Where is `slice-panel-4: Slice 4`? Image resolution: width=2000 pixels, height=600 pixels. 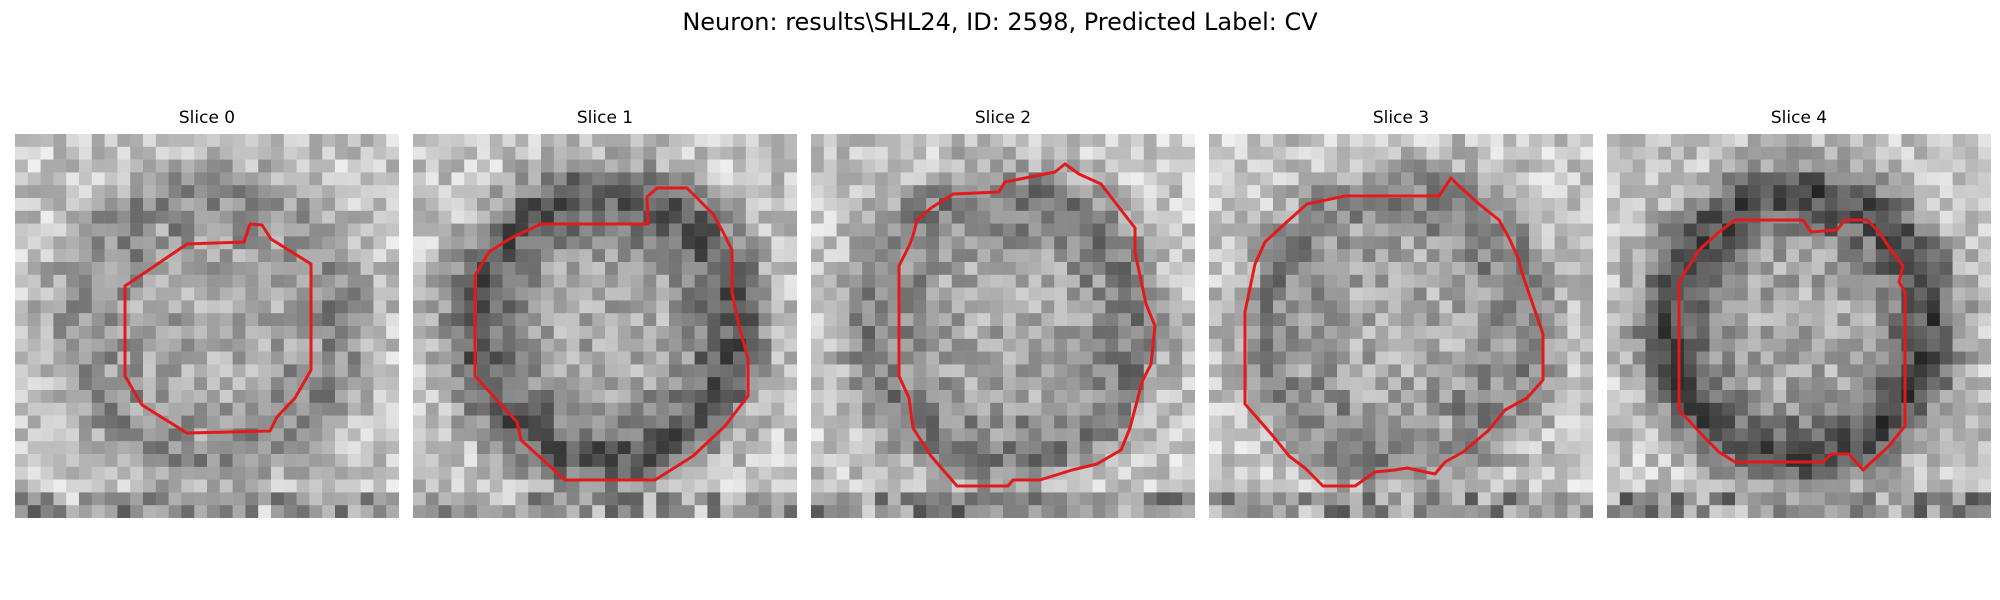 slice-panel-4: Slice 4 is located at coordinates (1799, 313).